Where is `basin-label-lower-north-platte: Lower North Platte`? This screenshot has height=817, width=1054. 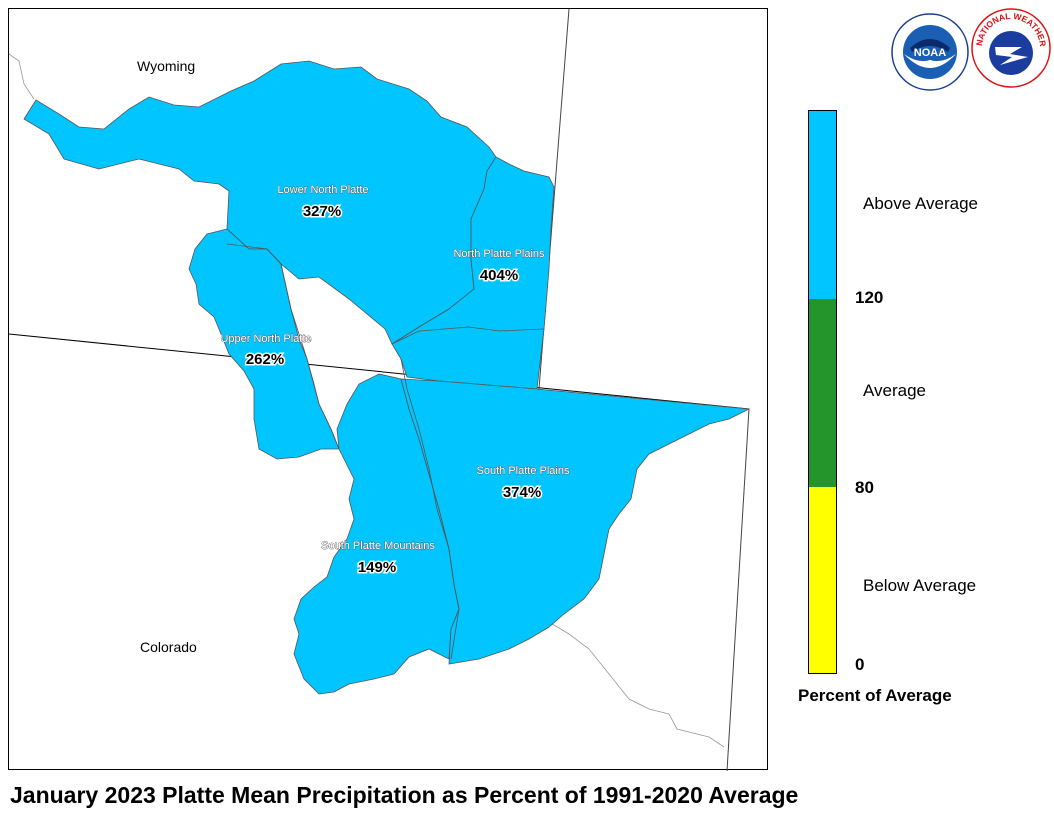 basin-label-lower-north-platte: Lower North Platte is located at coordinates (322, 190).